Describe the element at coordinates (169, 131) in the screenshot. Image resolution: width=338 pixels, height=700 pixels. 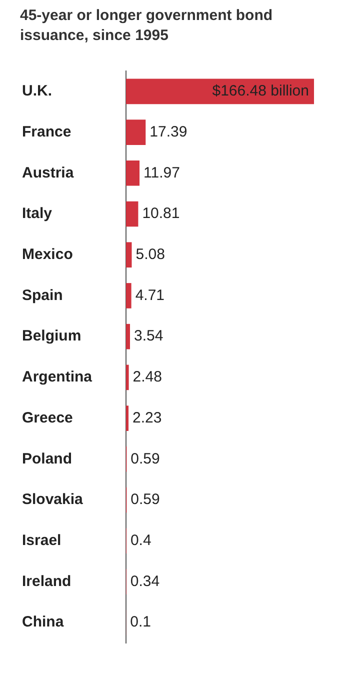
I see `data-label: 17.39` at that location.